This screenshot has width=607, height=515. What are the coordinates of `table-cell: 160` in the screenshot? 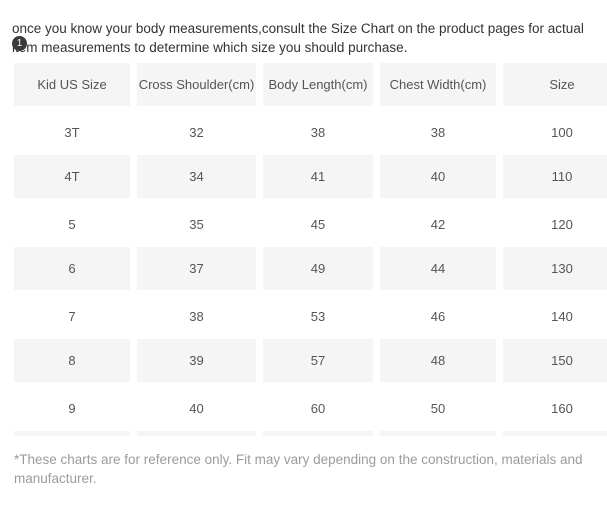 It's located at (562, 408).